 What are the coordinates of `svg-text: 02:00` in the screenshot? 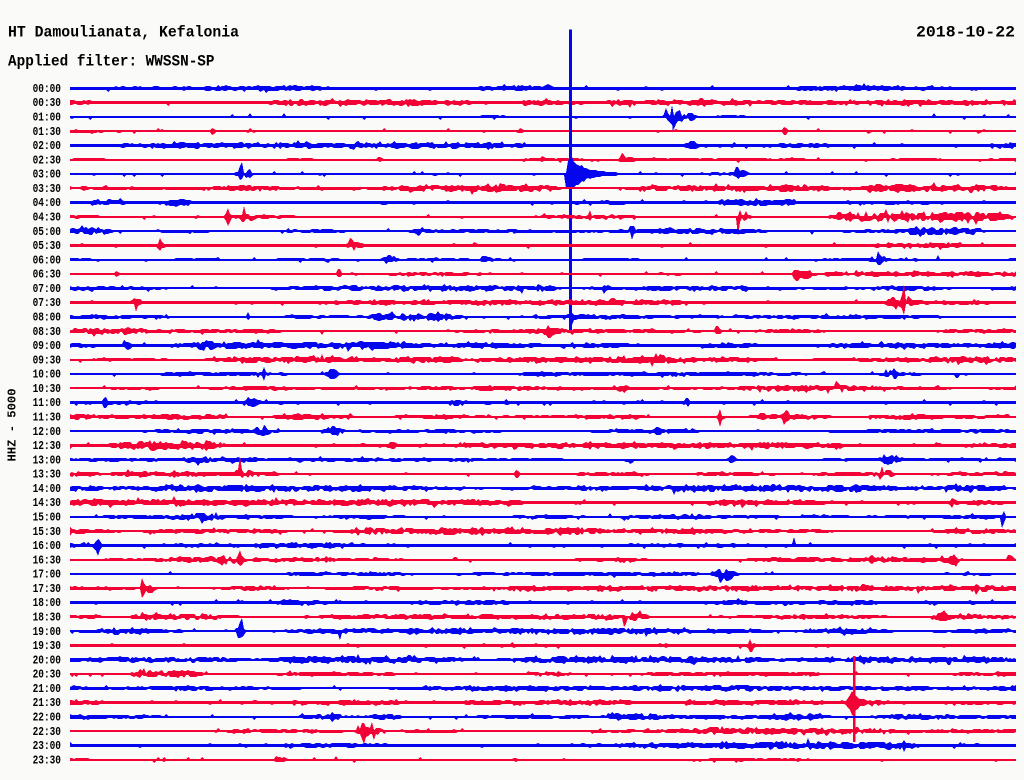 It's located at (47, 146).